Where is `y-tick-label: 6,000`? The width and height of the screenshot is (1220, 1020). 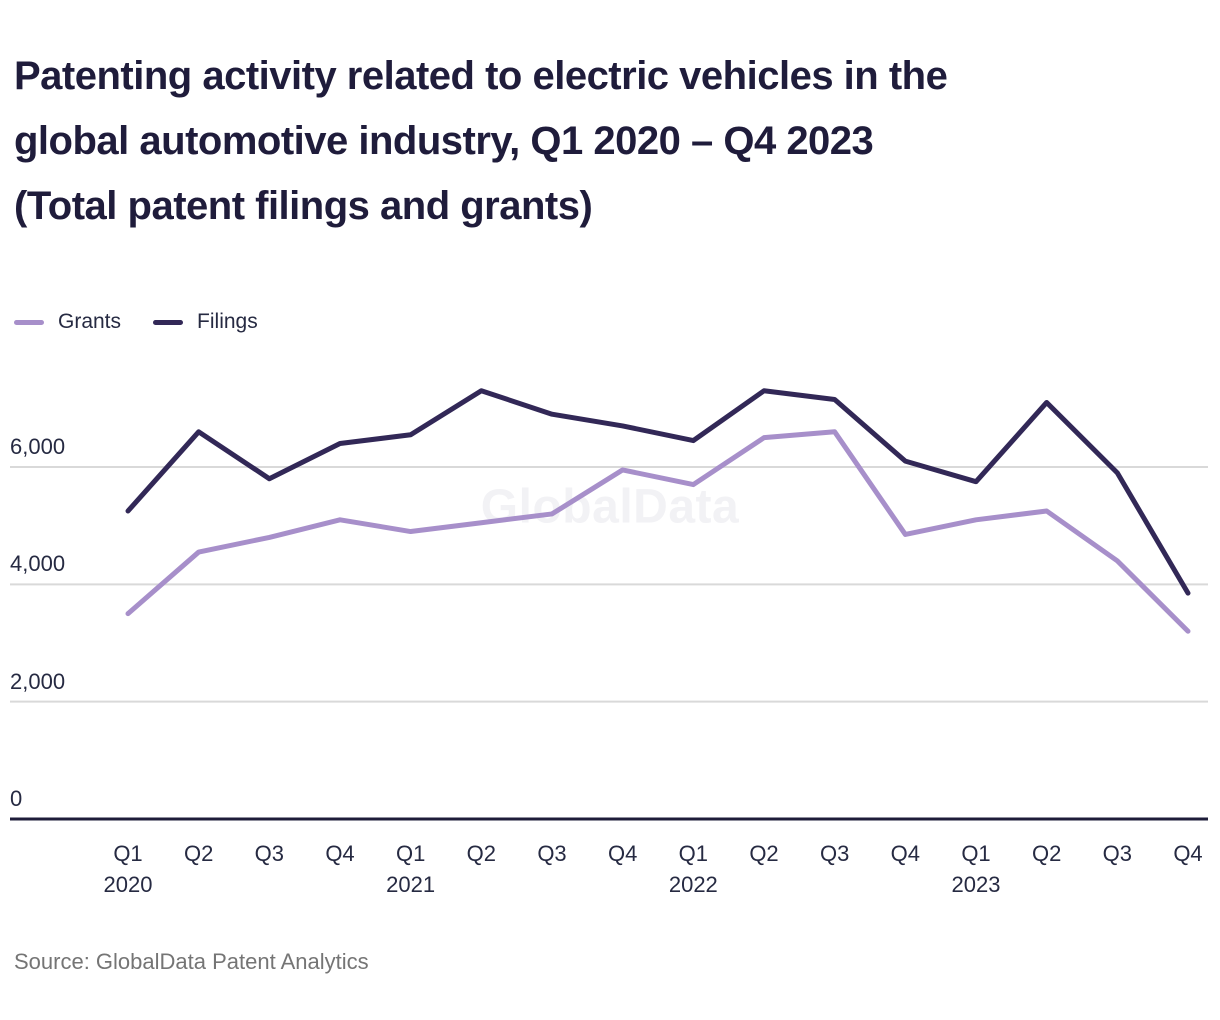
y-tick-label: 6,000 is located at coordinates (38, 446).